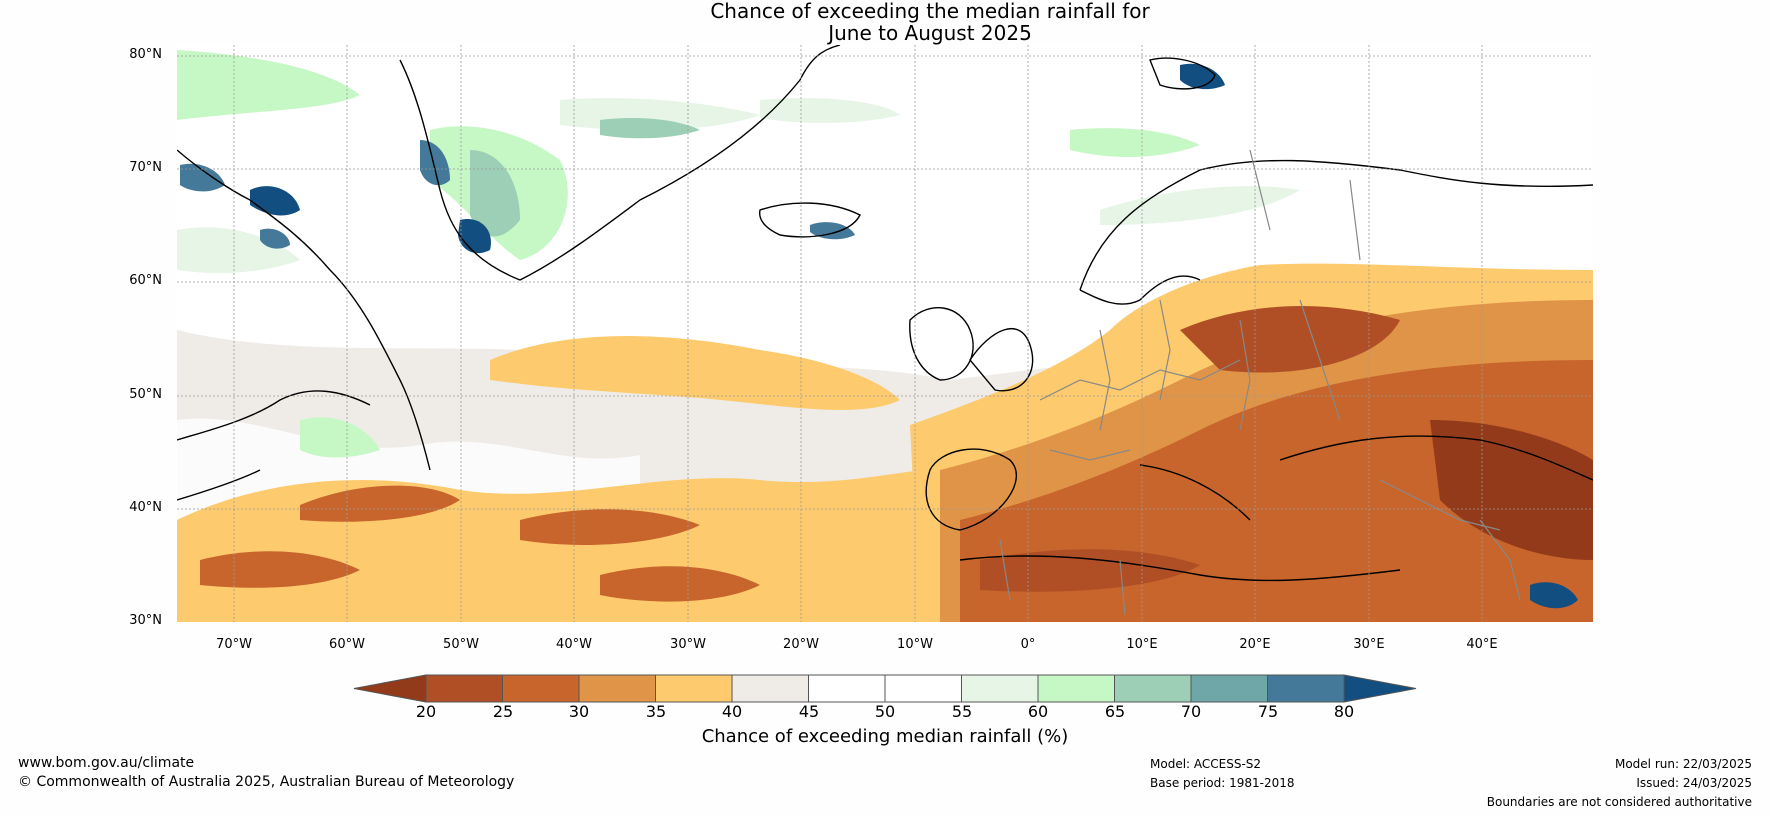 The image size is (1770, 816). Describe the element at coordinates (656, 711) in the screenshot. I see `colorbar-tick: 35` at that location.